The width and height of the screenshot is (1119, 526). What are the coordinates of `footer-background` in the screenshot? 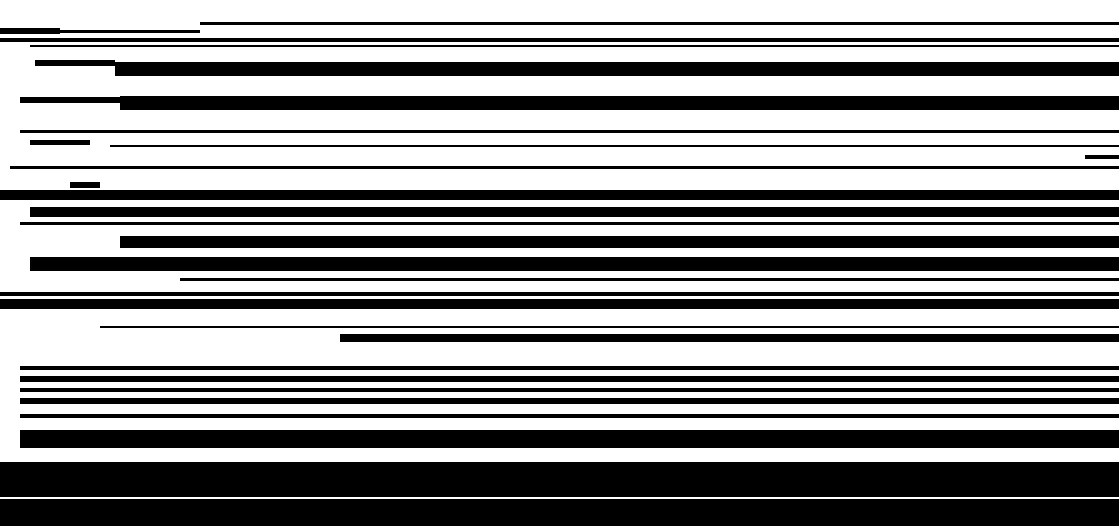 It's located at (559, 494).